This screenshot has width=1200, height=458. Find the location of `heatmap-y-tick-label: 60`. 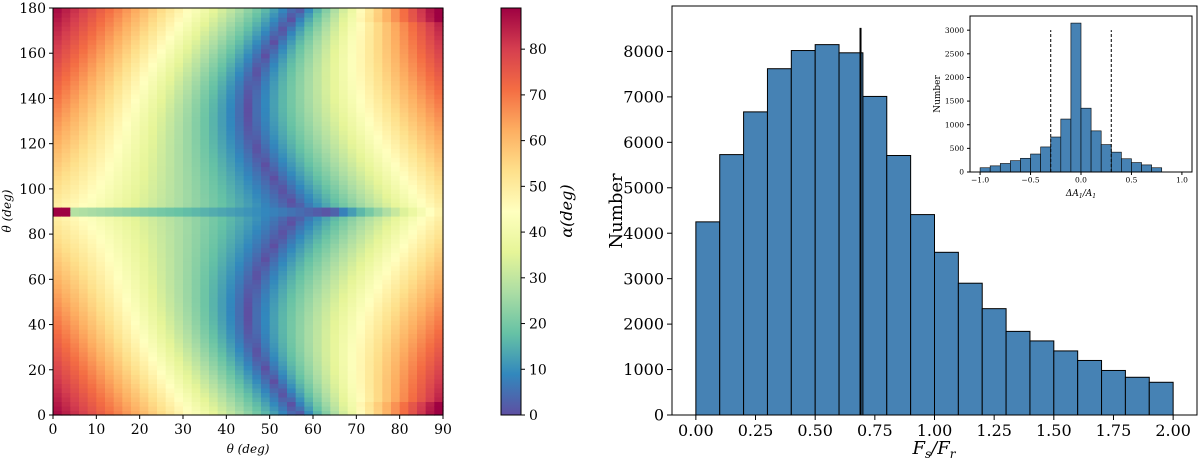

heatmap-y-tick-label: 60 is located at coordinates (37, 280).